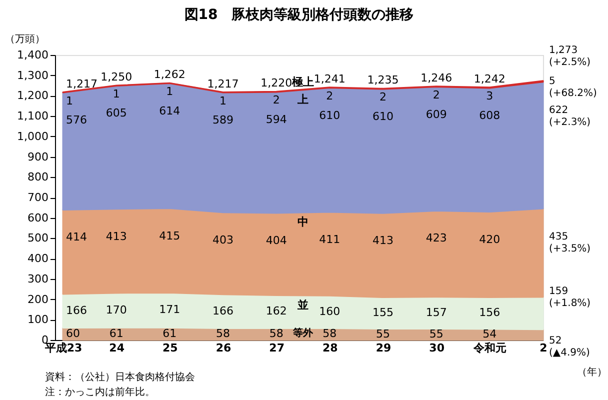 The image size is (608, 400). What do you see at coordinates (25, 39) in the screenshot?
I see `y-axis-title: （万頭）` at bounding box center [25, 39].